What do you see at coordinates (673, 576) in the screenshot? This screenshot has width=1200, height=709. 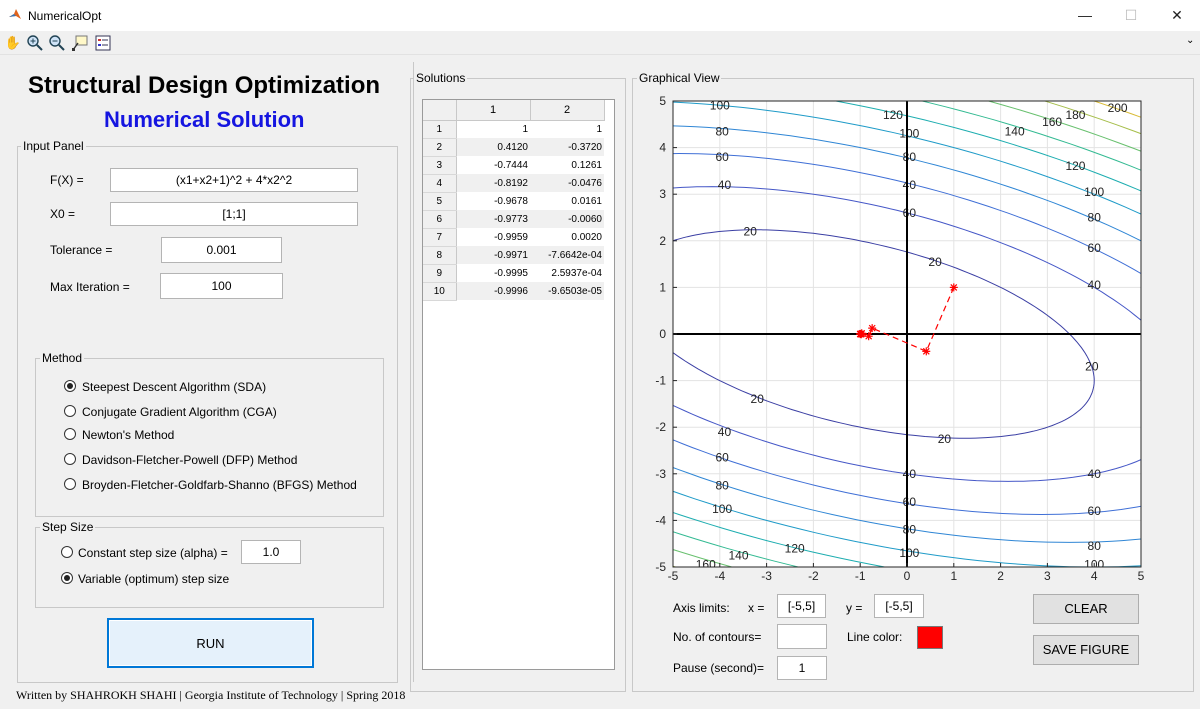 I see `x-tick-label: -5` at bounding box center [673, 576].